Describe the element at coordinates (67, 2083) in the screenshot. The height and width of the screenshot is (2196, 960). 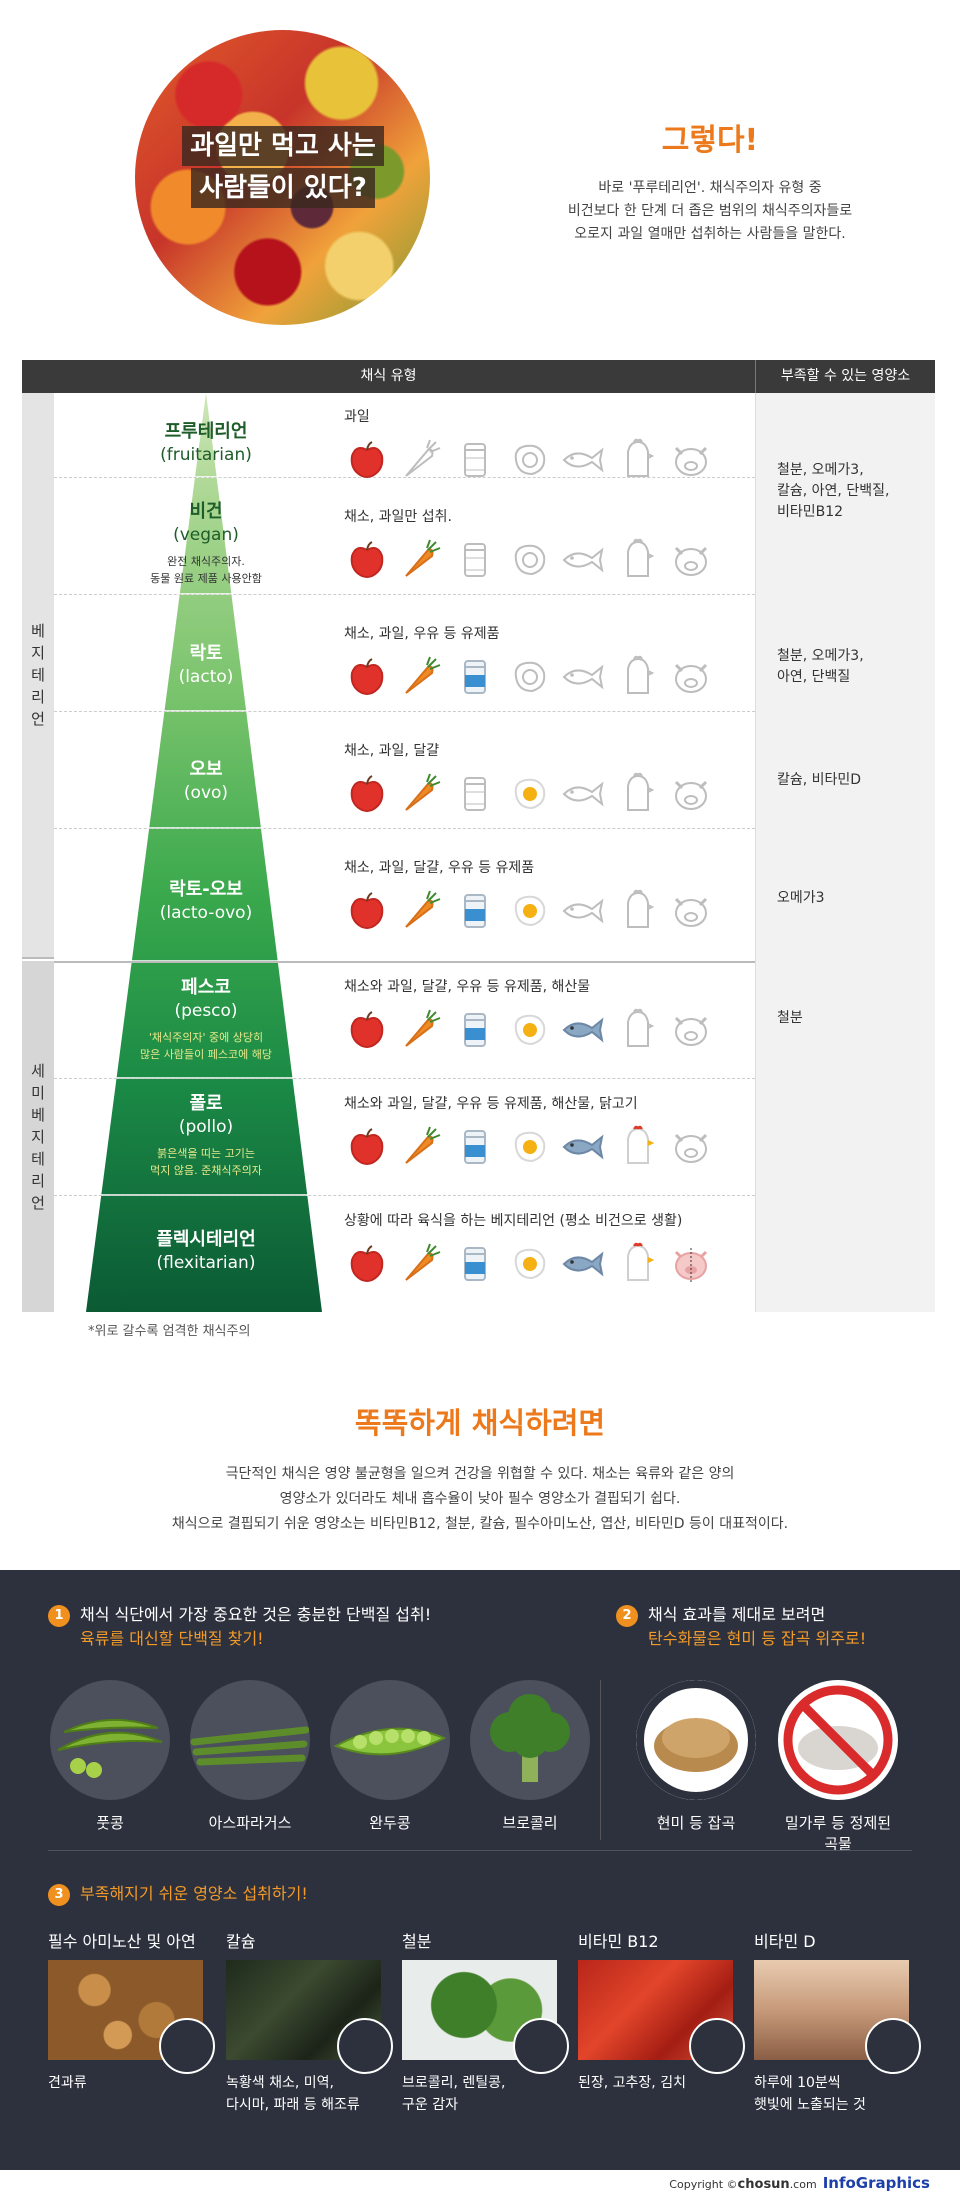
I see `nutrient-card-caption: 견과류` at that location.